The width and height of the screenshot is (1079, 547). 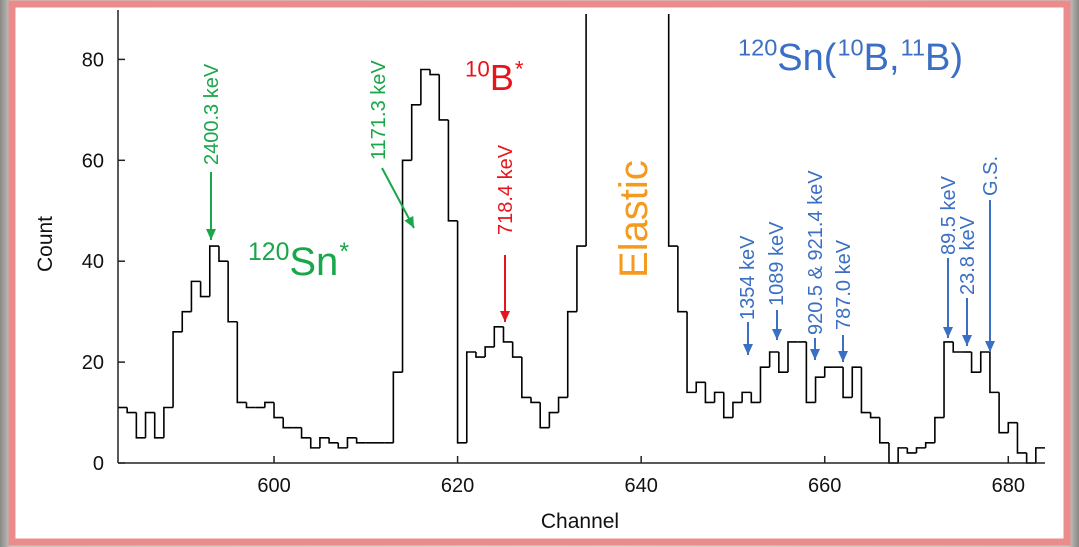 What do you see at coordinates (379, 110) in the screenshot?
I see `annotation-label: 1171.3 keV` at bounding box center [379, 110].